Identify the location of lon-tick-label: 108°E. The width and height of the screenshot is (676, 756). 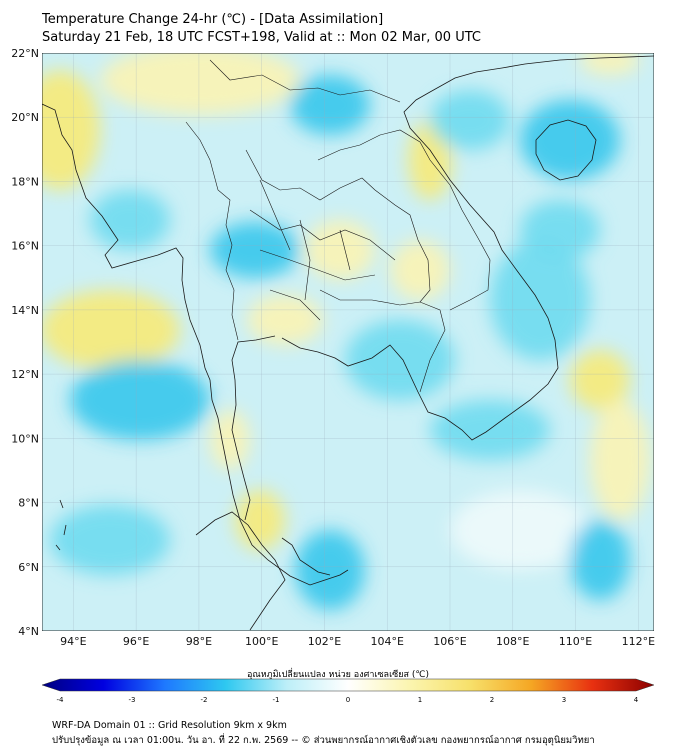
(512, 641).